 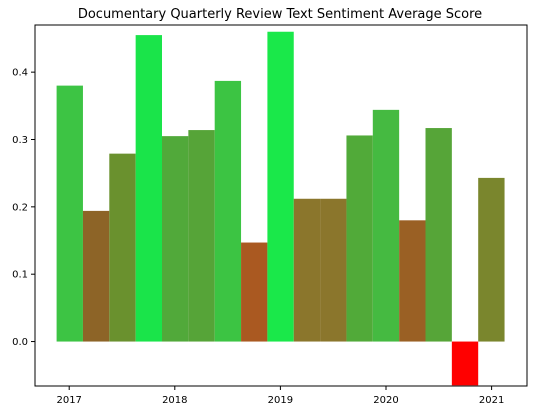 I want to click on y-tick-label: 0.0, so click(x=20, y=342).